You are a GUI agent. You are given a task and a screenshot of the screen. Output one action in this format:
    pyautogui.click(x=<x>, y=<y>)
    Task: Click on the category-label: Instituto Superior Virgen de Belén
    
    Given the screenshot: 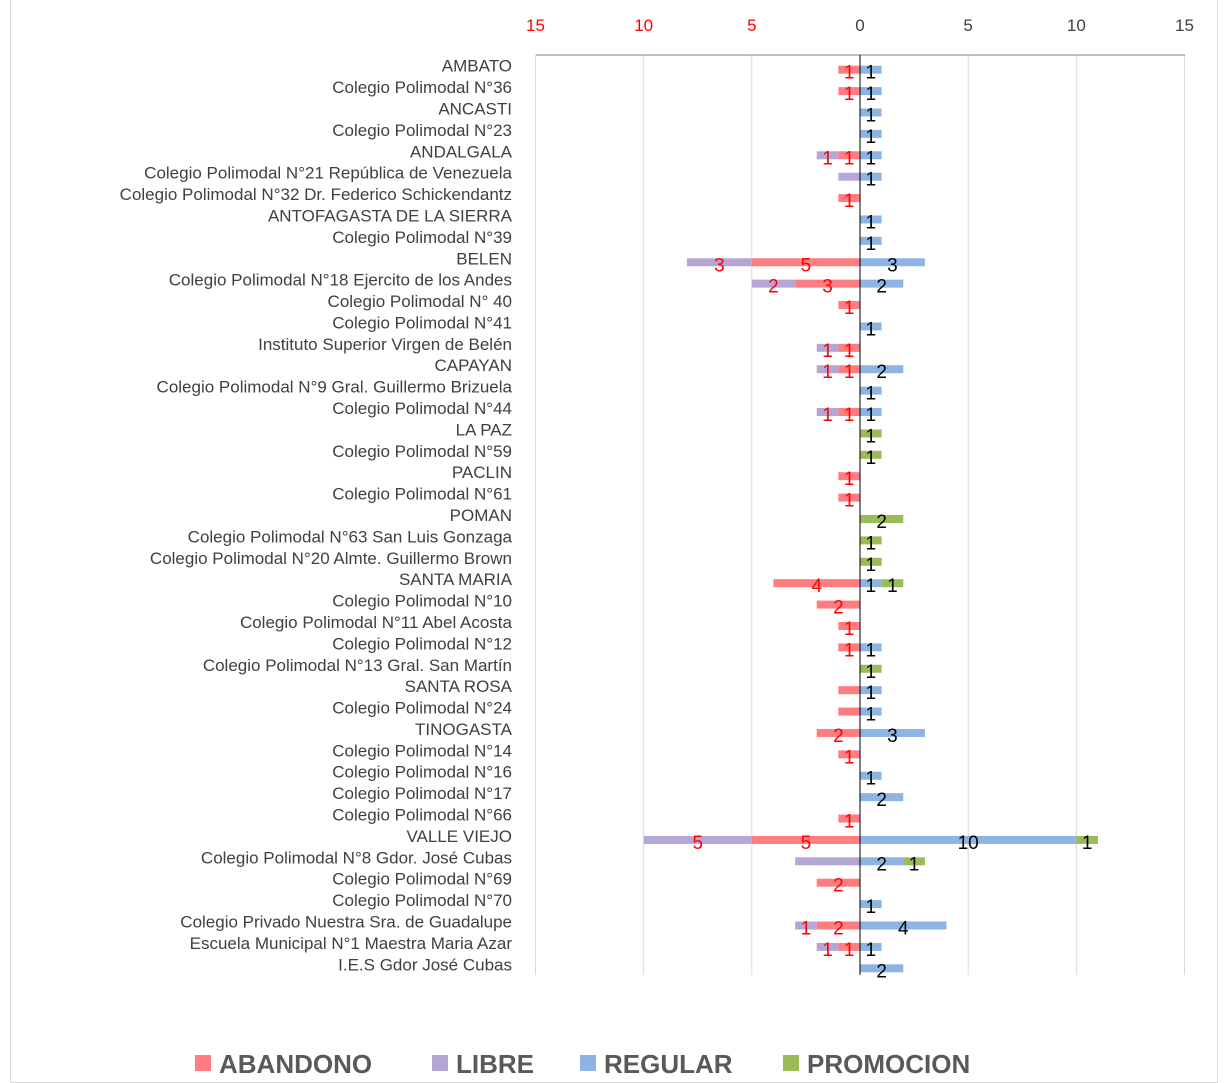 What is the action you would take?
    pyautogui.click(x=385, y=344)
    